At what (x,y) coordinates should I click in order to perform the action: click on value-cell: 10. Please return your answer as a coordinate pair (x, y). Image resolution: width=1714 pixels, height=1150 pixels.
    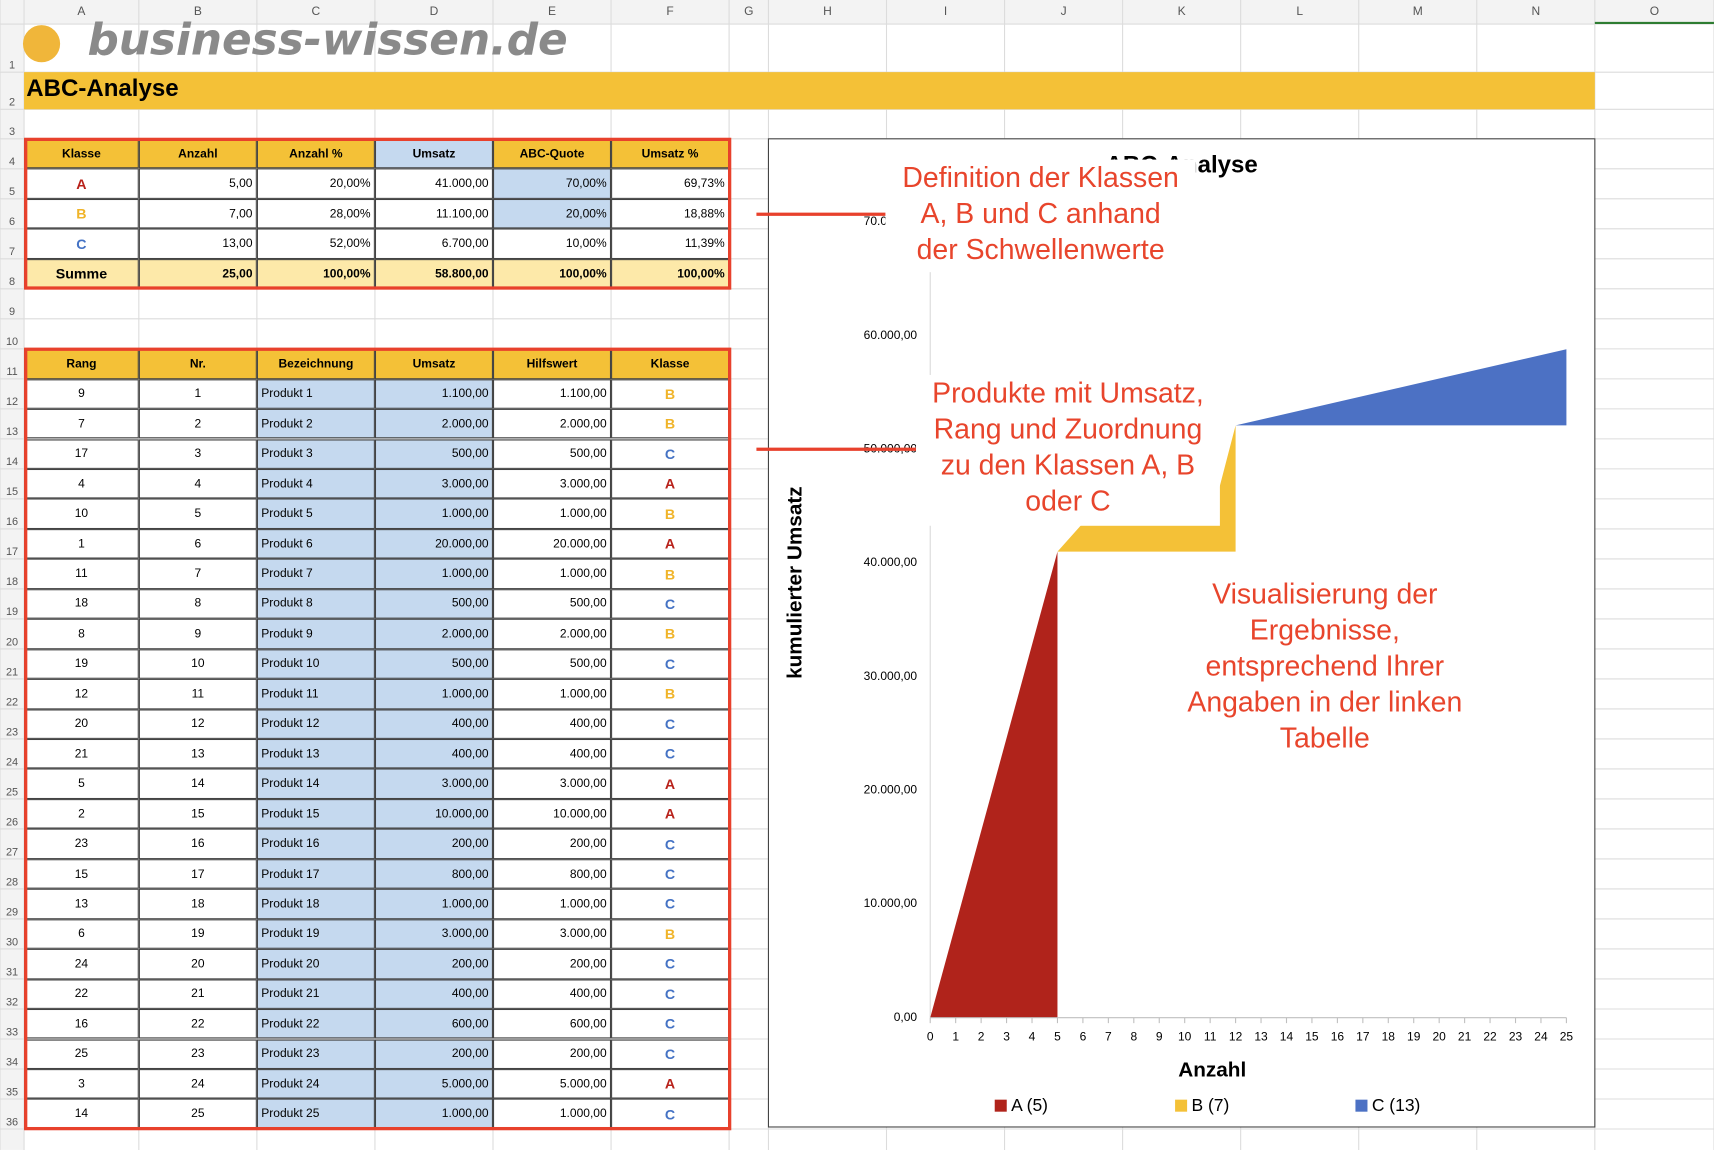
    Looking at the image, I should click on (81, 513).